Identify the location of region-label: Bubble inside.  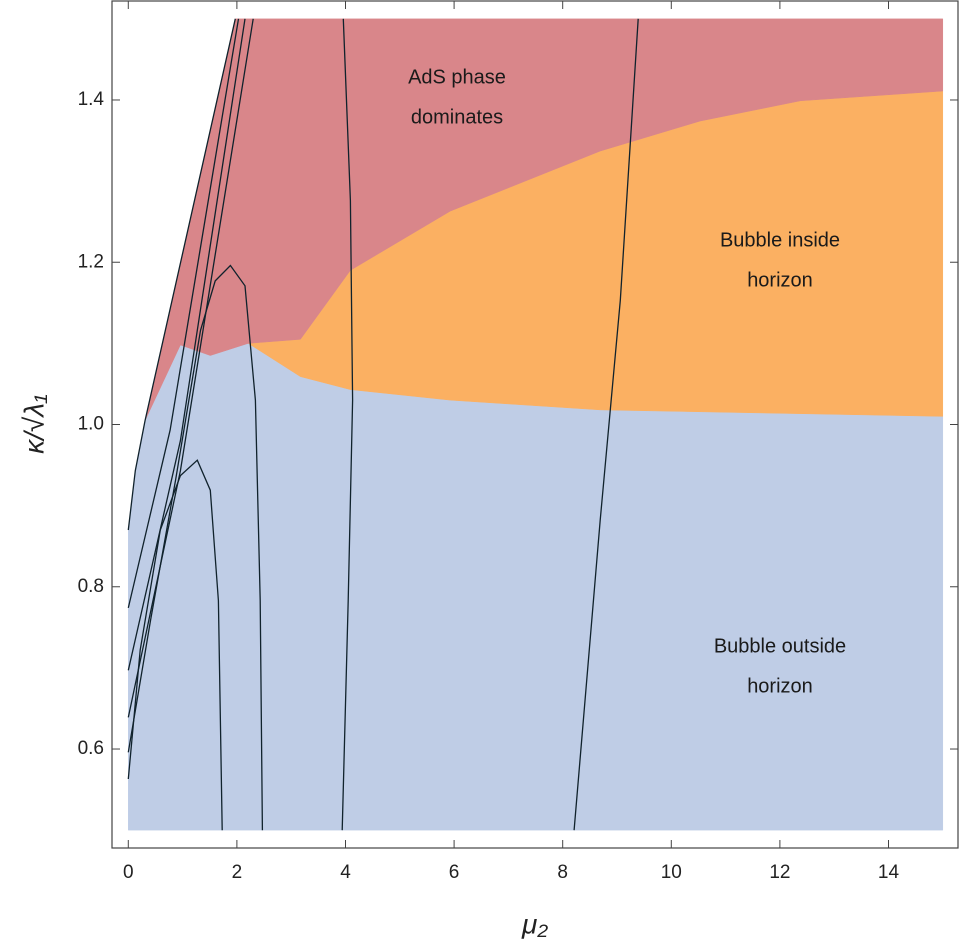
(780, 240).